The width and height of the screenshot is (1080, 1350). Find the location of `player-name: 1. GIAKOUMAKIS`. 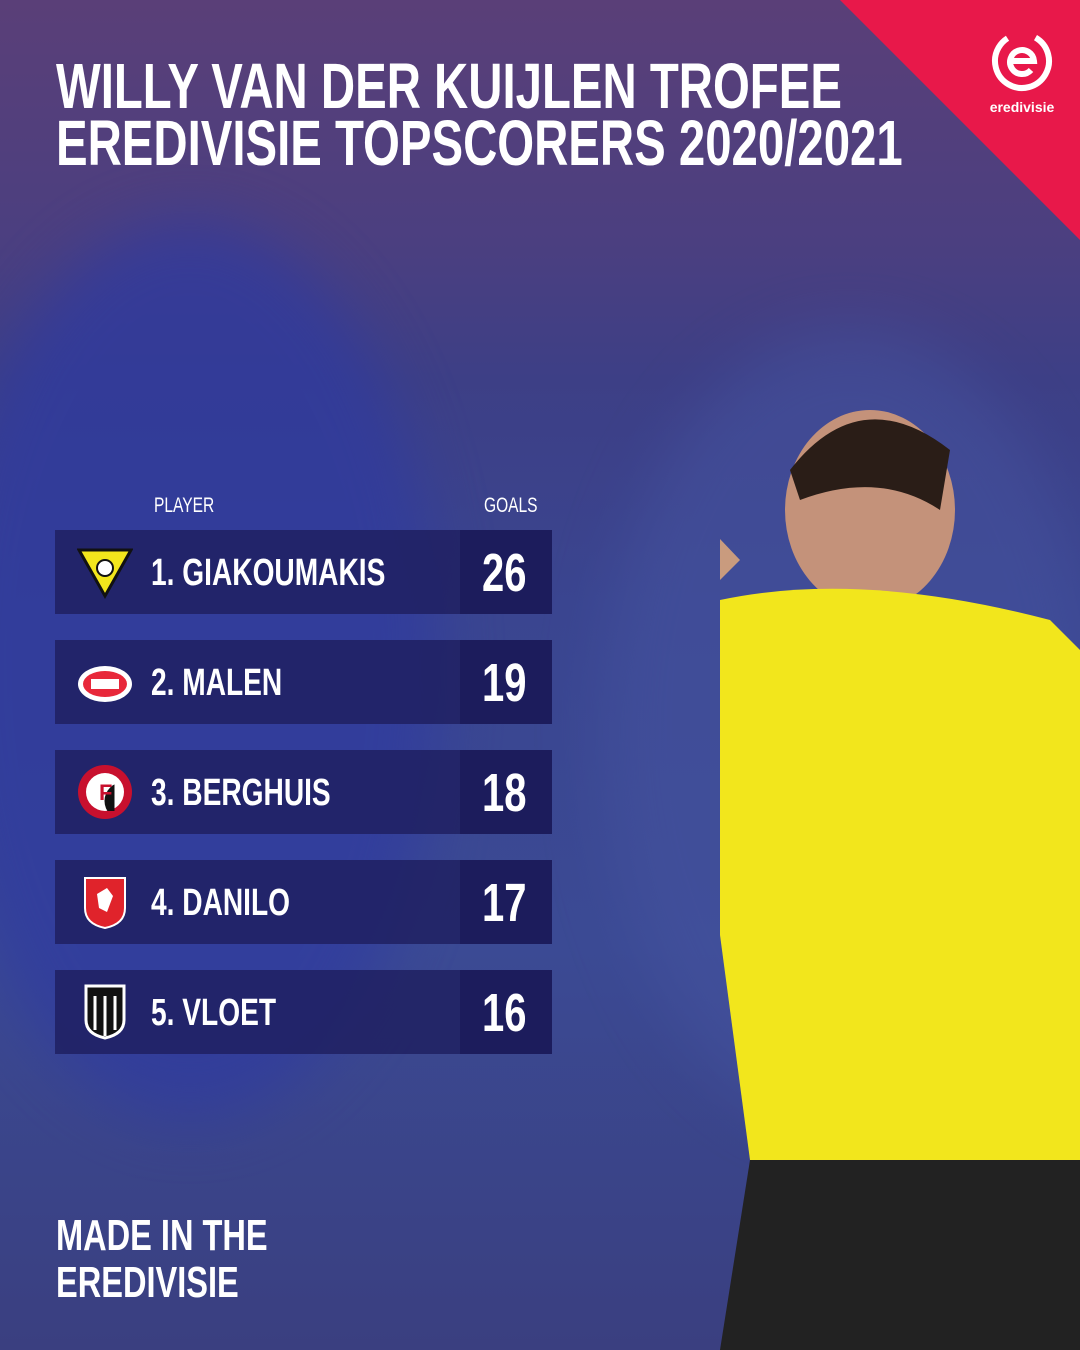

player-name: 1. GIAKOUMAKIS is located at coordinates (268, 573).